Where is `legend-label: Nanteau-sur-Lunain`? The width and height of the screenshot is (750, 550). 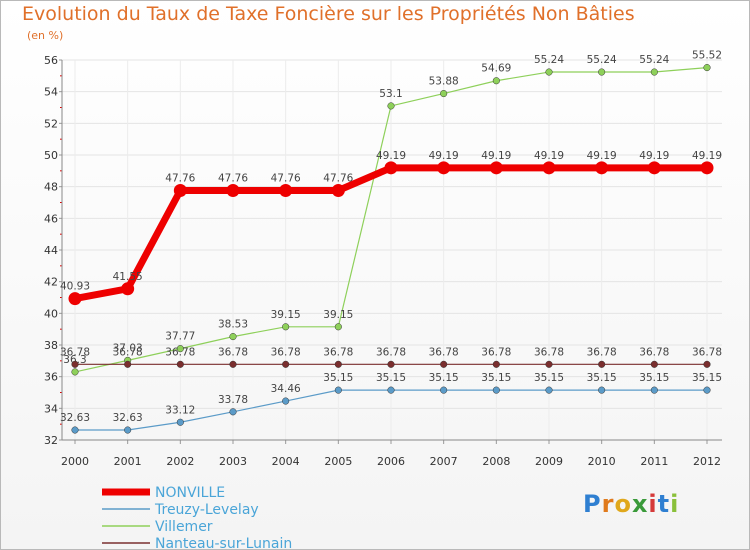 legend-label: Nanteau-sur-Lunain is located at coordinates (223, 543).